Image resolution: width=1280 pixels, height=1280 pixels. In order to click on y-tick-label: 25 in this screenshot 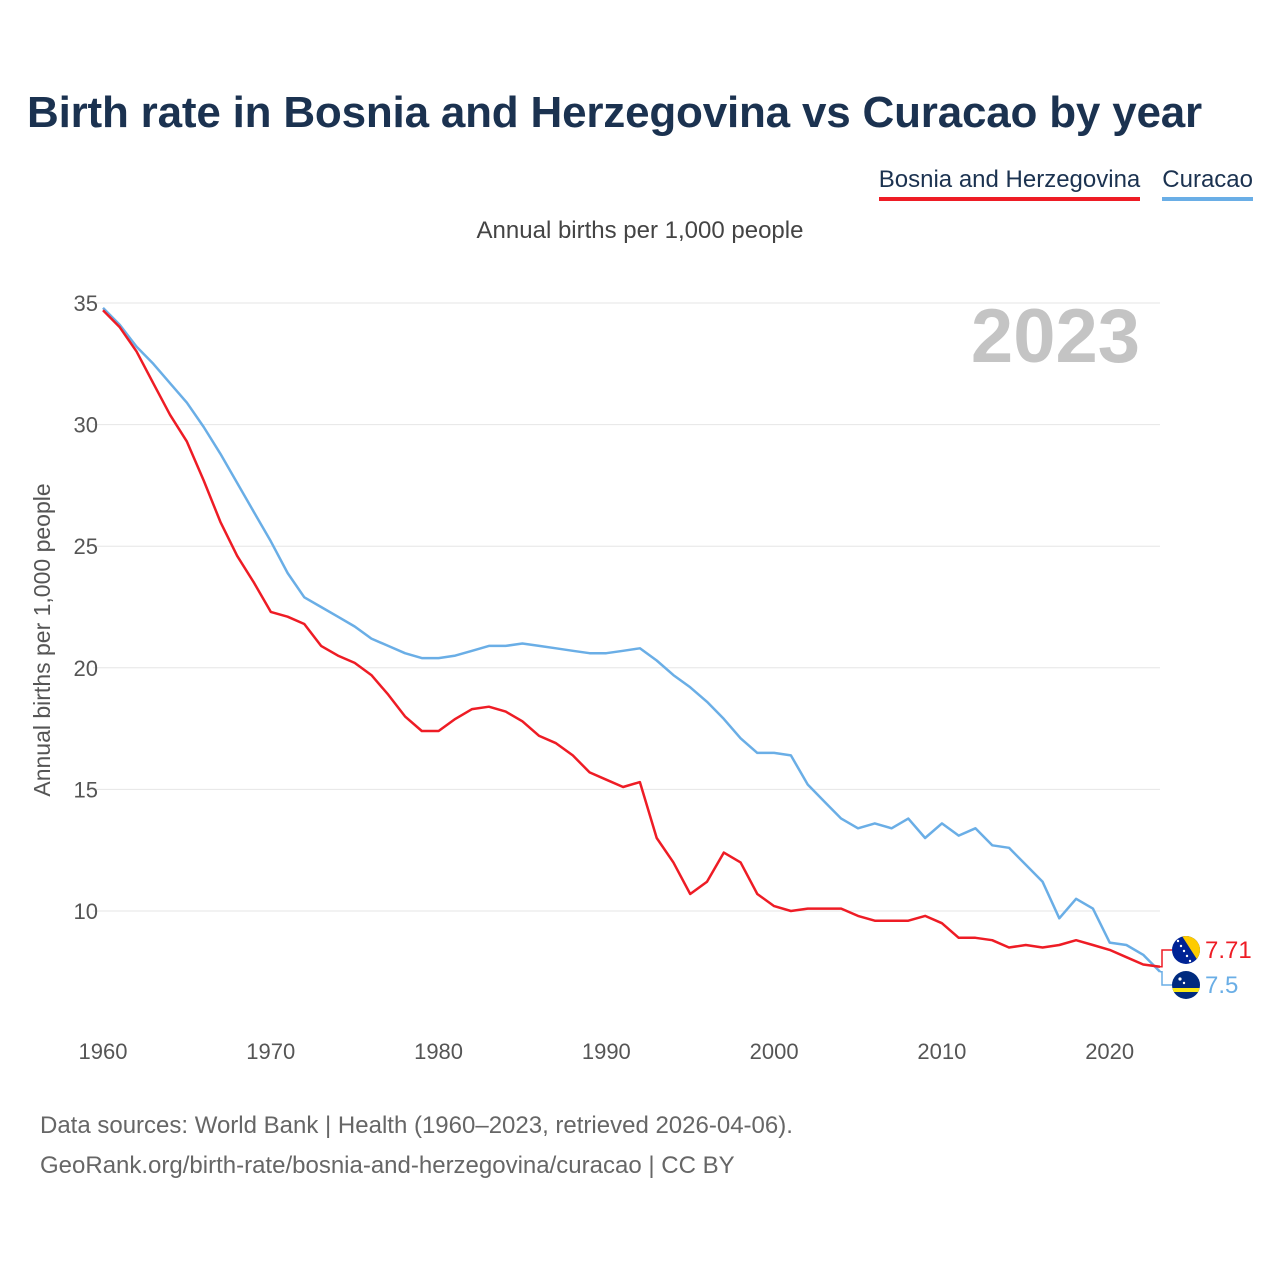, I will do `click(86, 546)`.